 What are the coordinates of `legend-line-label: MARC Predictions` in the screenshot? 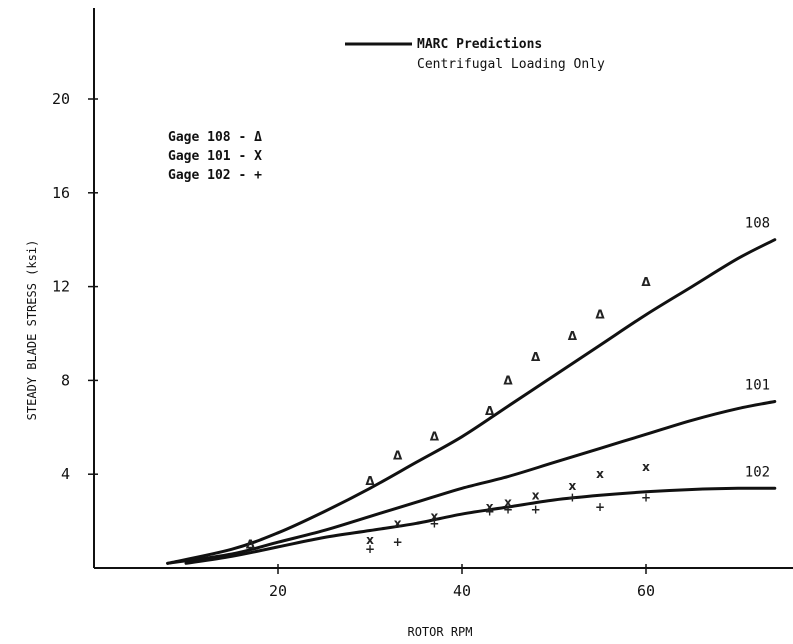 It's located at (479, 44).